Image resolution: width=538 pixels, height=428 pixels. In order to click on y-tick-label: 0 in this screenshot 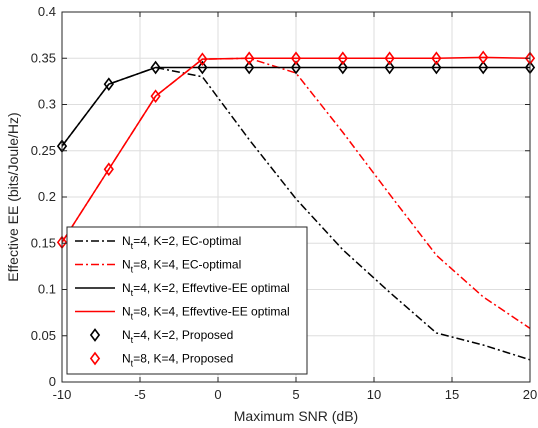, I will do `click(52, 381)`.